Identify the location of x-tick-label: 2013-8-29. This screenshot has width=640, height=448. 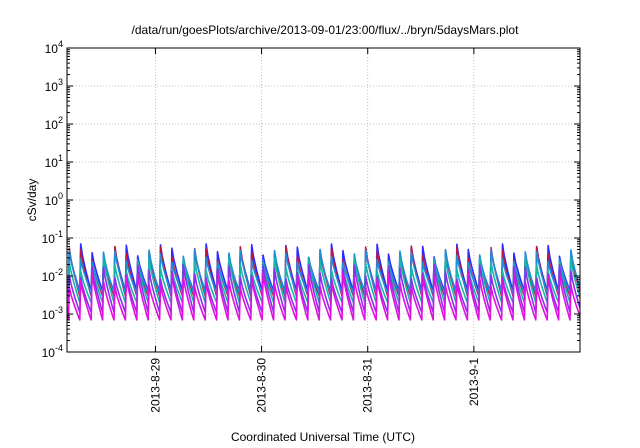
(155, 385).